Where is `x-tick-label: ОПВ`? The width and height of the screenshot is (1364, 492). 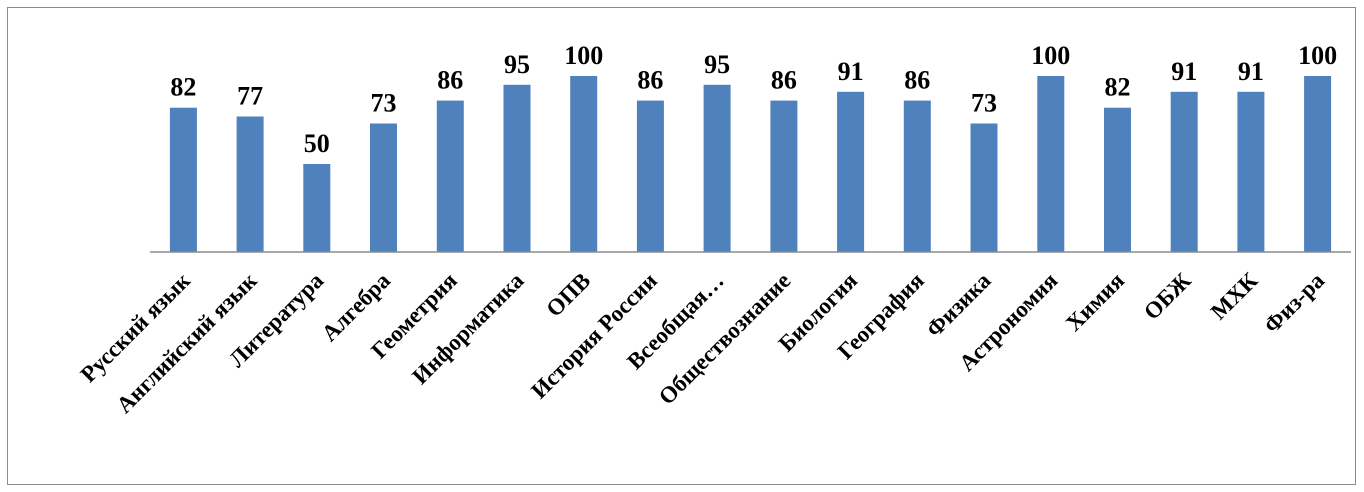
x-tick-label: ОПВ is located at coordinates (568, 295).